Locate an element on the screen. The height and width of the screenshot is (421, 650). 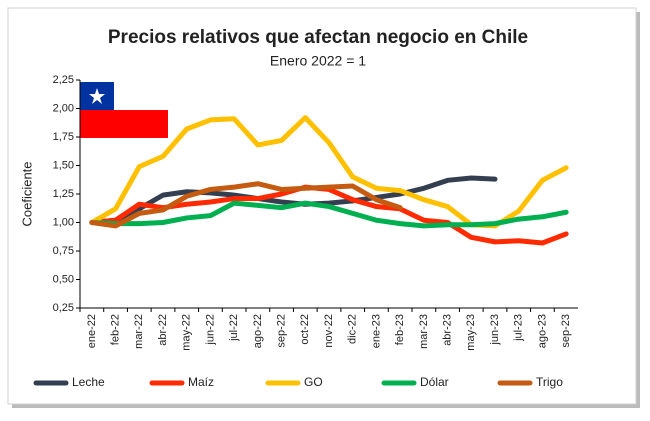
x-tick-label: feb-23 is located at coordinates (400, 329).